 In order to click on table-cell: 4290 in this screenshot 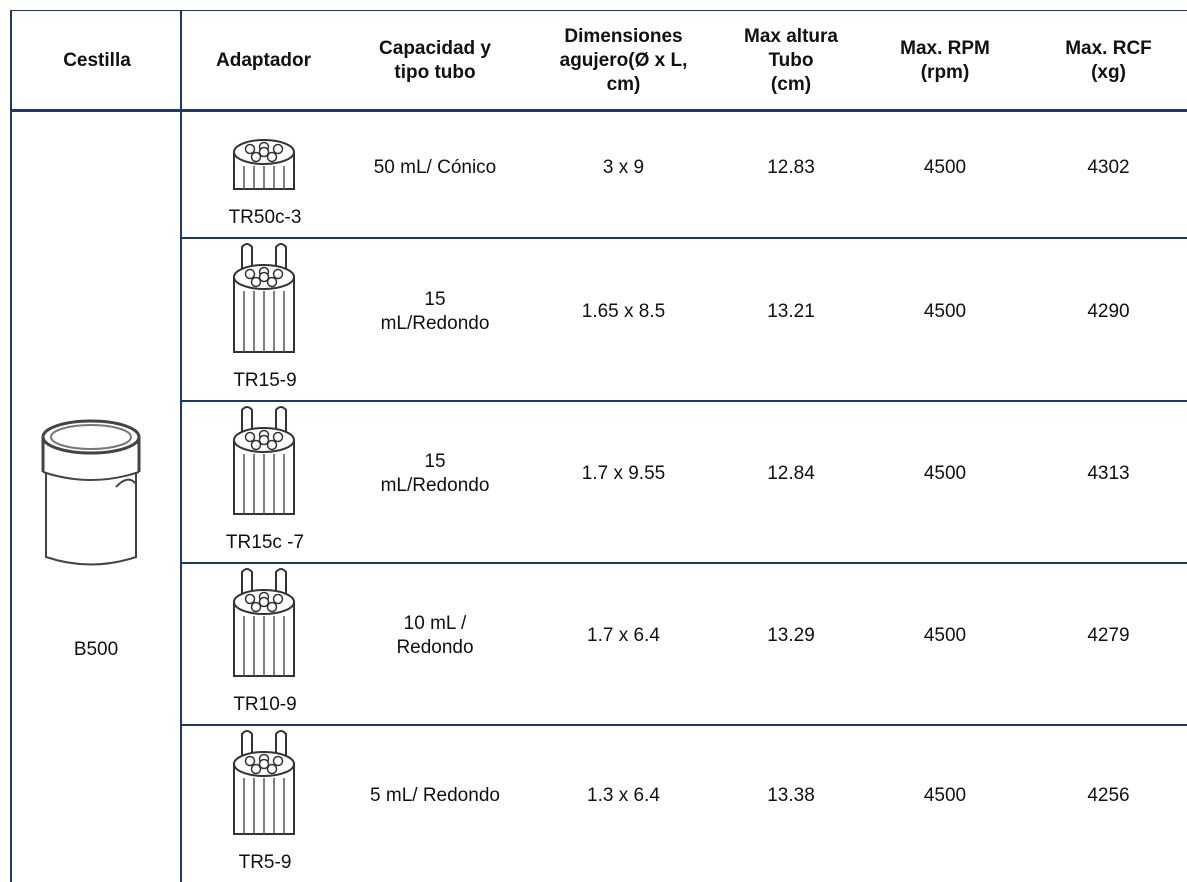, I will do `click(1108, 311)`.